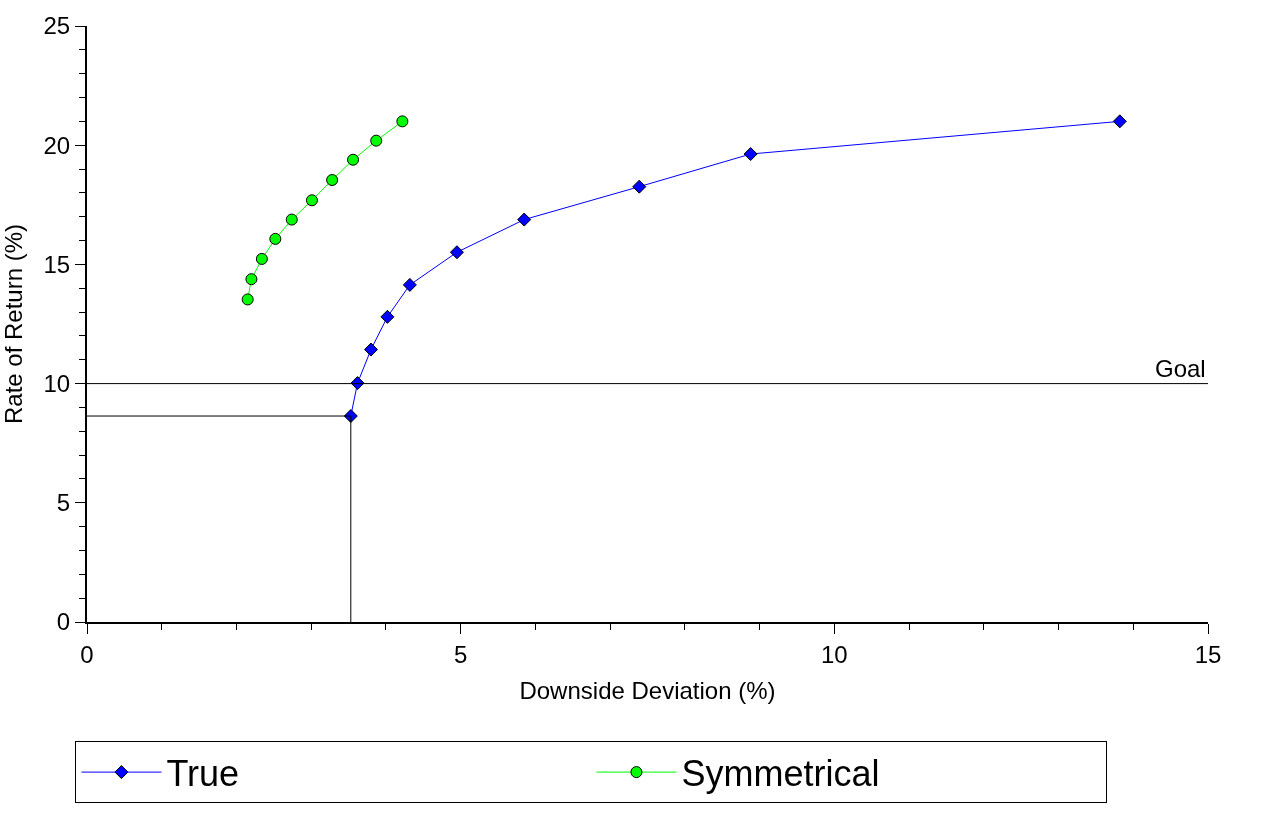 The width and height of the screenshot is (1268, 815). Describe the element at coordinates (57, 383) in the screenshot. I see `y-tick-label: 10` at that location.